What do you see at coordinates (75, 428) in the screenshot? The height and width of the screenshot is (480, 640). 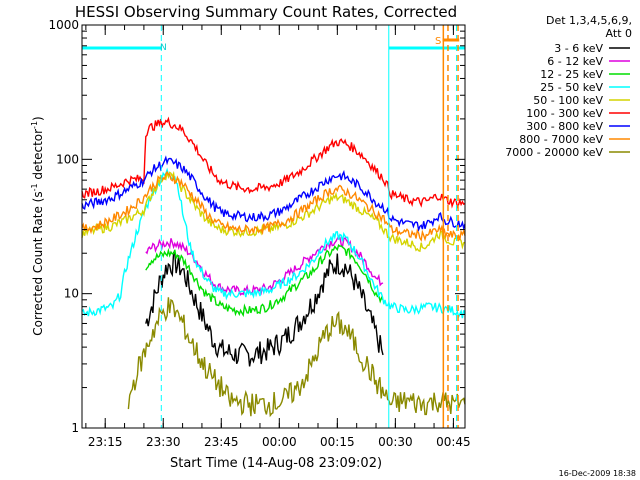 I see `y-tick-label-0: 1` at bounding box center [75, 428].